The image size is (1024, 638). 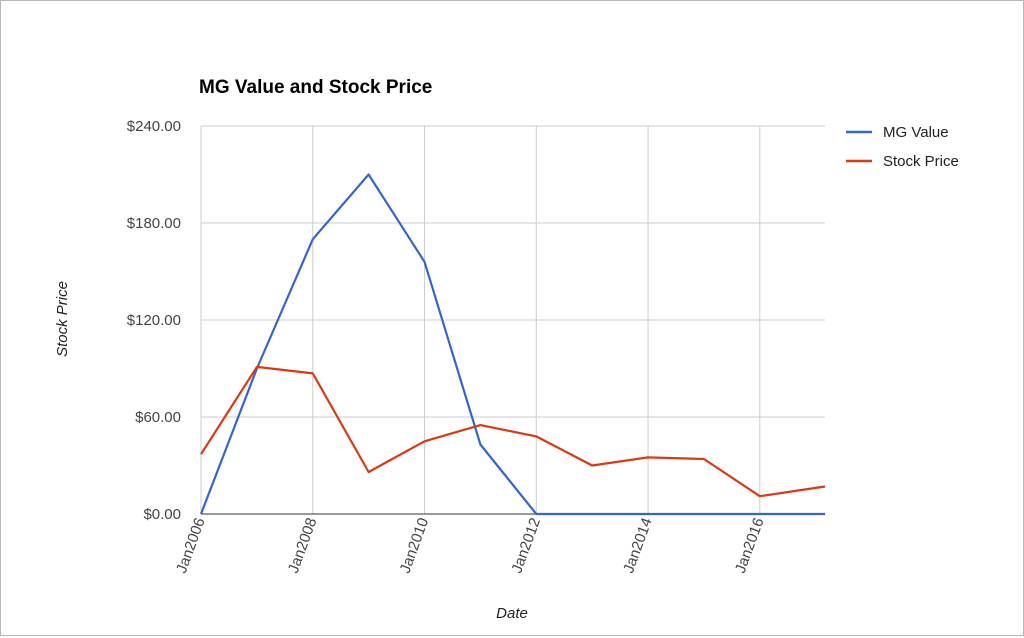 What do you see at coordinates (916, 132) in the screenshot?
I see `legend-label: MG Value` at bounding box center [916, 132].